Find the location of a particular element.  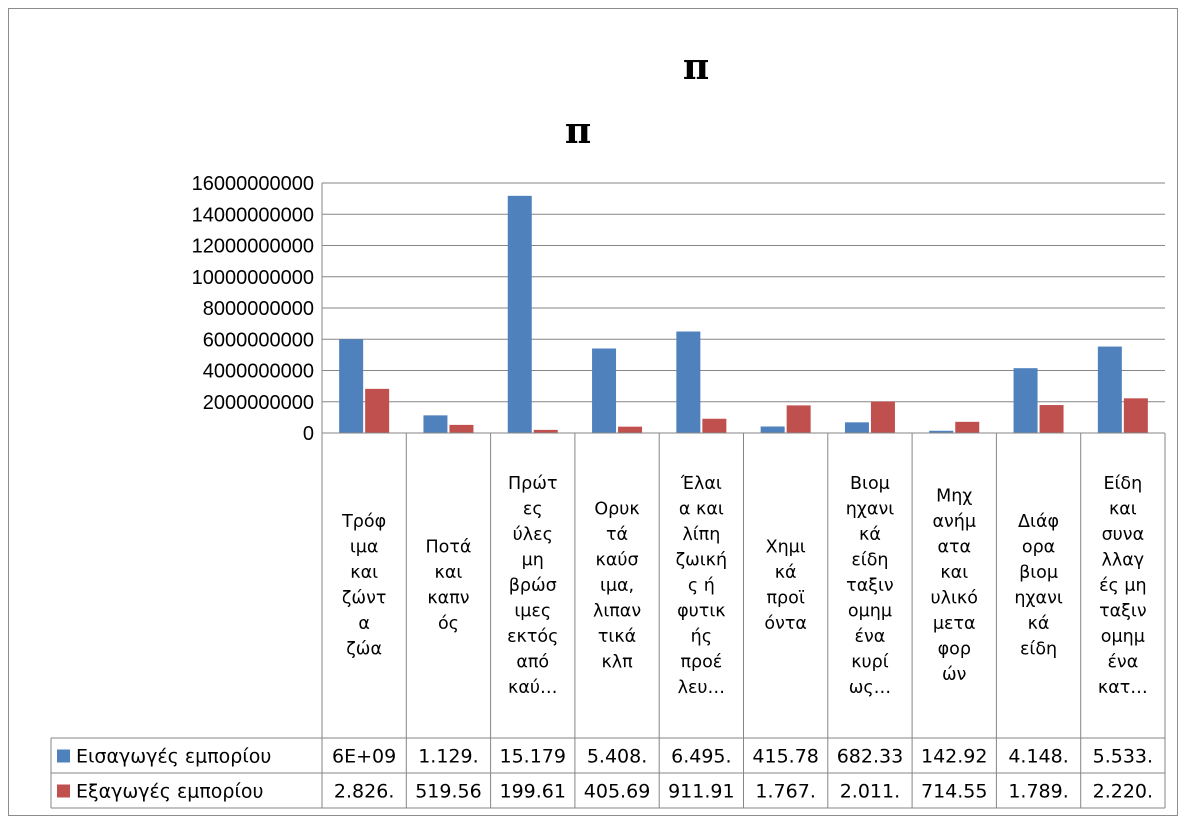

y-tick-label: 14000000000 is located at coordinates (253, 215).